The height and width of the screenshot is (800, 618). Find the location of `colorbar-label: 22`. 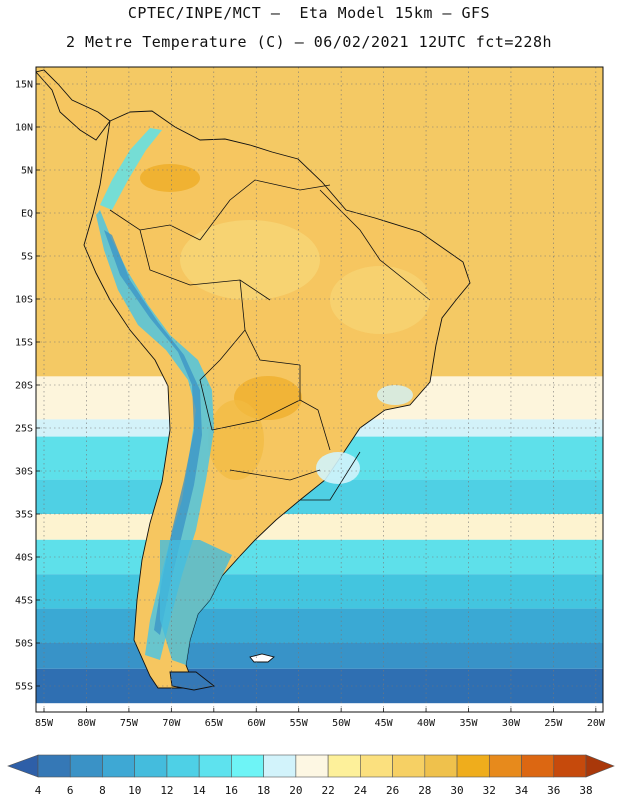

colorbar-label: 22 is located at coordinates (327, 790).